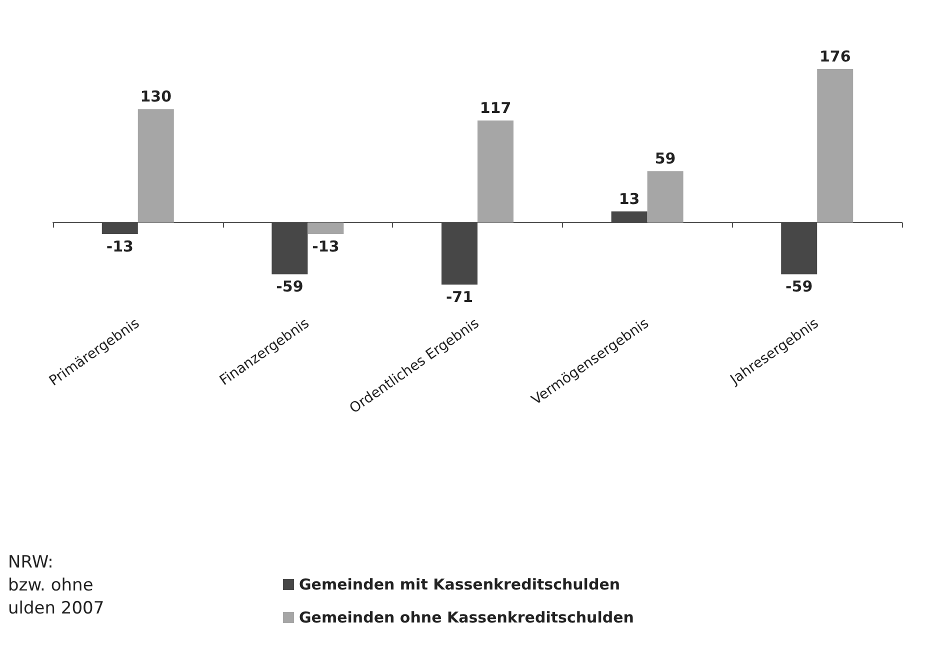 The height and width of the screenshot is (648, 930). What do you see at coordinates (835, 56) in the screenshot?
I see `data-label: 176` at bounding box center [835, 56].